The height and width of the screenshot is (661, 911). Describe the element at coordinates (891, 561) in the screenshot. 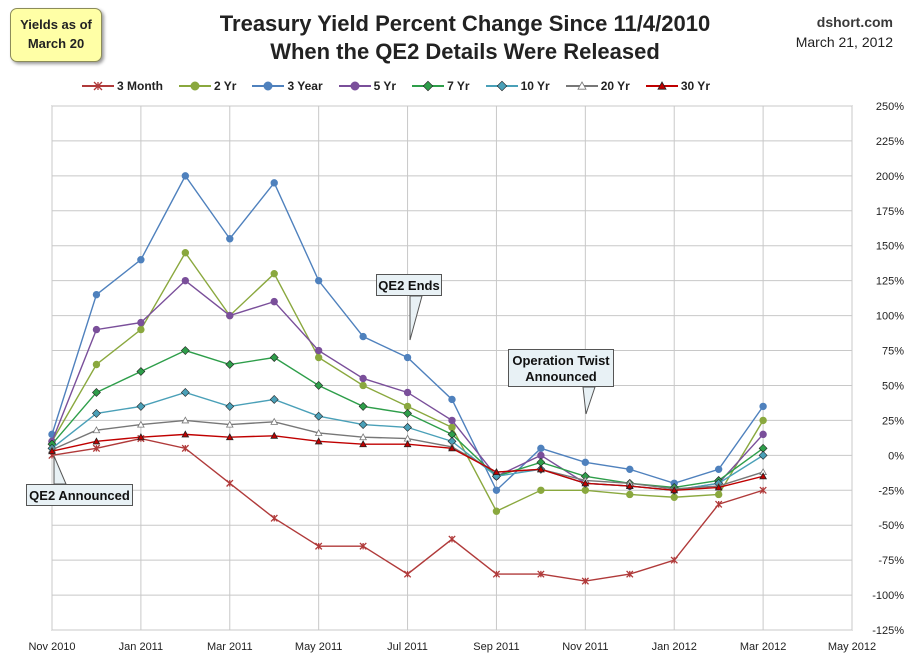

I see `y-tick-label: -75%` at that location.